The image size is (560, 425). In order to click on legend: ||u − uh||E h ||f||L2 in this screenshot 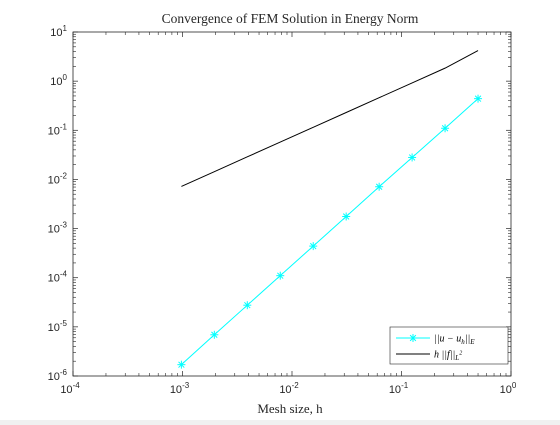, I will do `click(449, 345)`.